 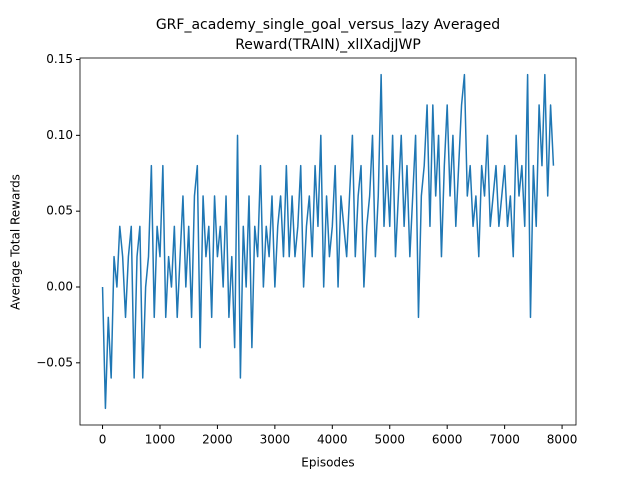 I want to click on x-tick-label: 4000, so click(x=332, y=440).